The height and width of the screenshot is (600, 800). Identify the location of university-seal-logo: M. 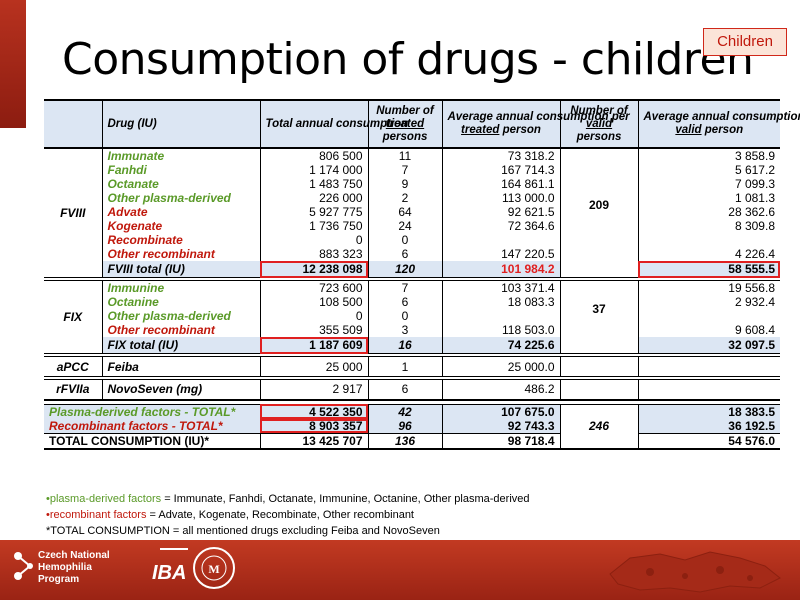
(214, 568).